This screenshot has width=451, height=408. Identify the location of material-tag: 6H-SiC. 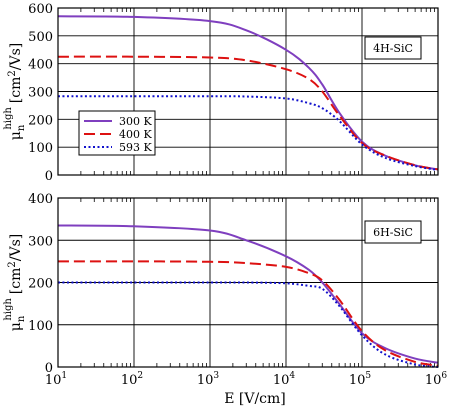
(393, 232).